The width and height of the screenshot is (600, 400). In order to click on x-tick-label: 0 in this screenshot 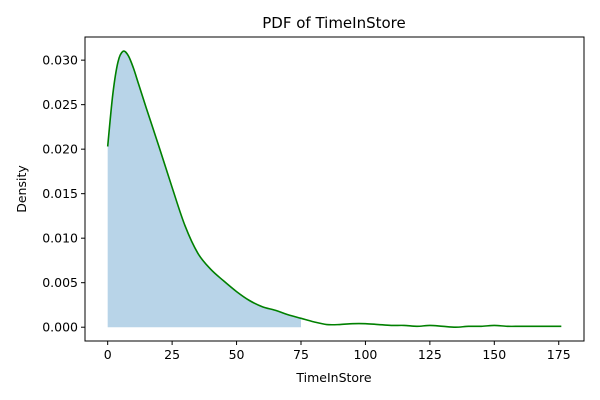, I will do `click(108, 354)`.